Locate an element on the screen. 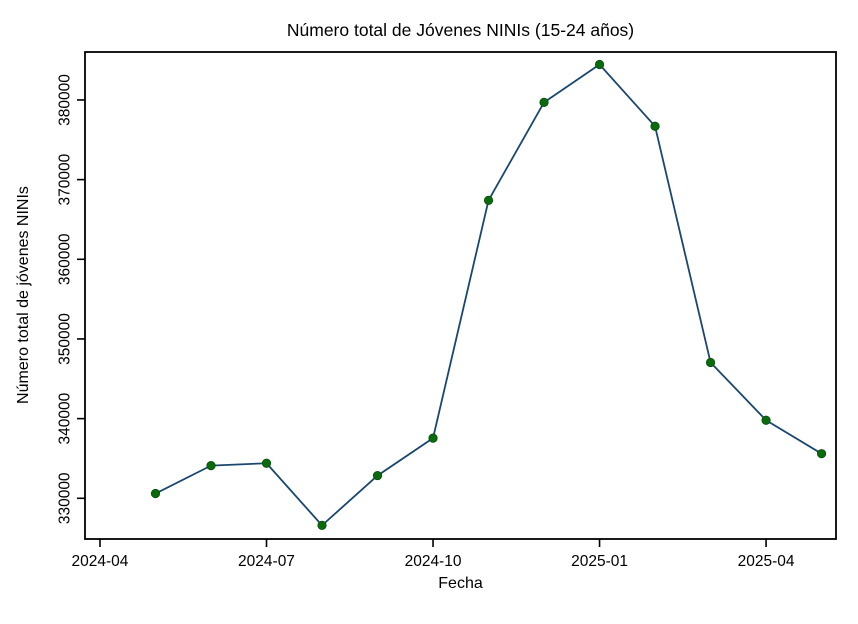 The image size is (858, 624). y-tick-label: 330000 is located at coordinates (65, 498).